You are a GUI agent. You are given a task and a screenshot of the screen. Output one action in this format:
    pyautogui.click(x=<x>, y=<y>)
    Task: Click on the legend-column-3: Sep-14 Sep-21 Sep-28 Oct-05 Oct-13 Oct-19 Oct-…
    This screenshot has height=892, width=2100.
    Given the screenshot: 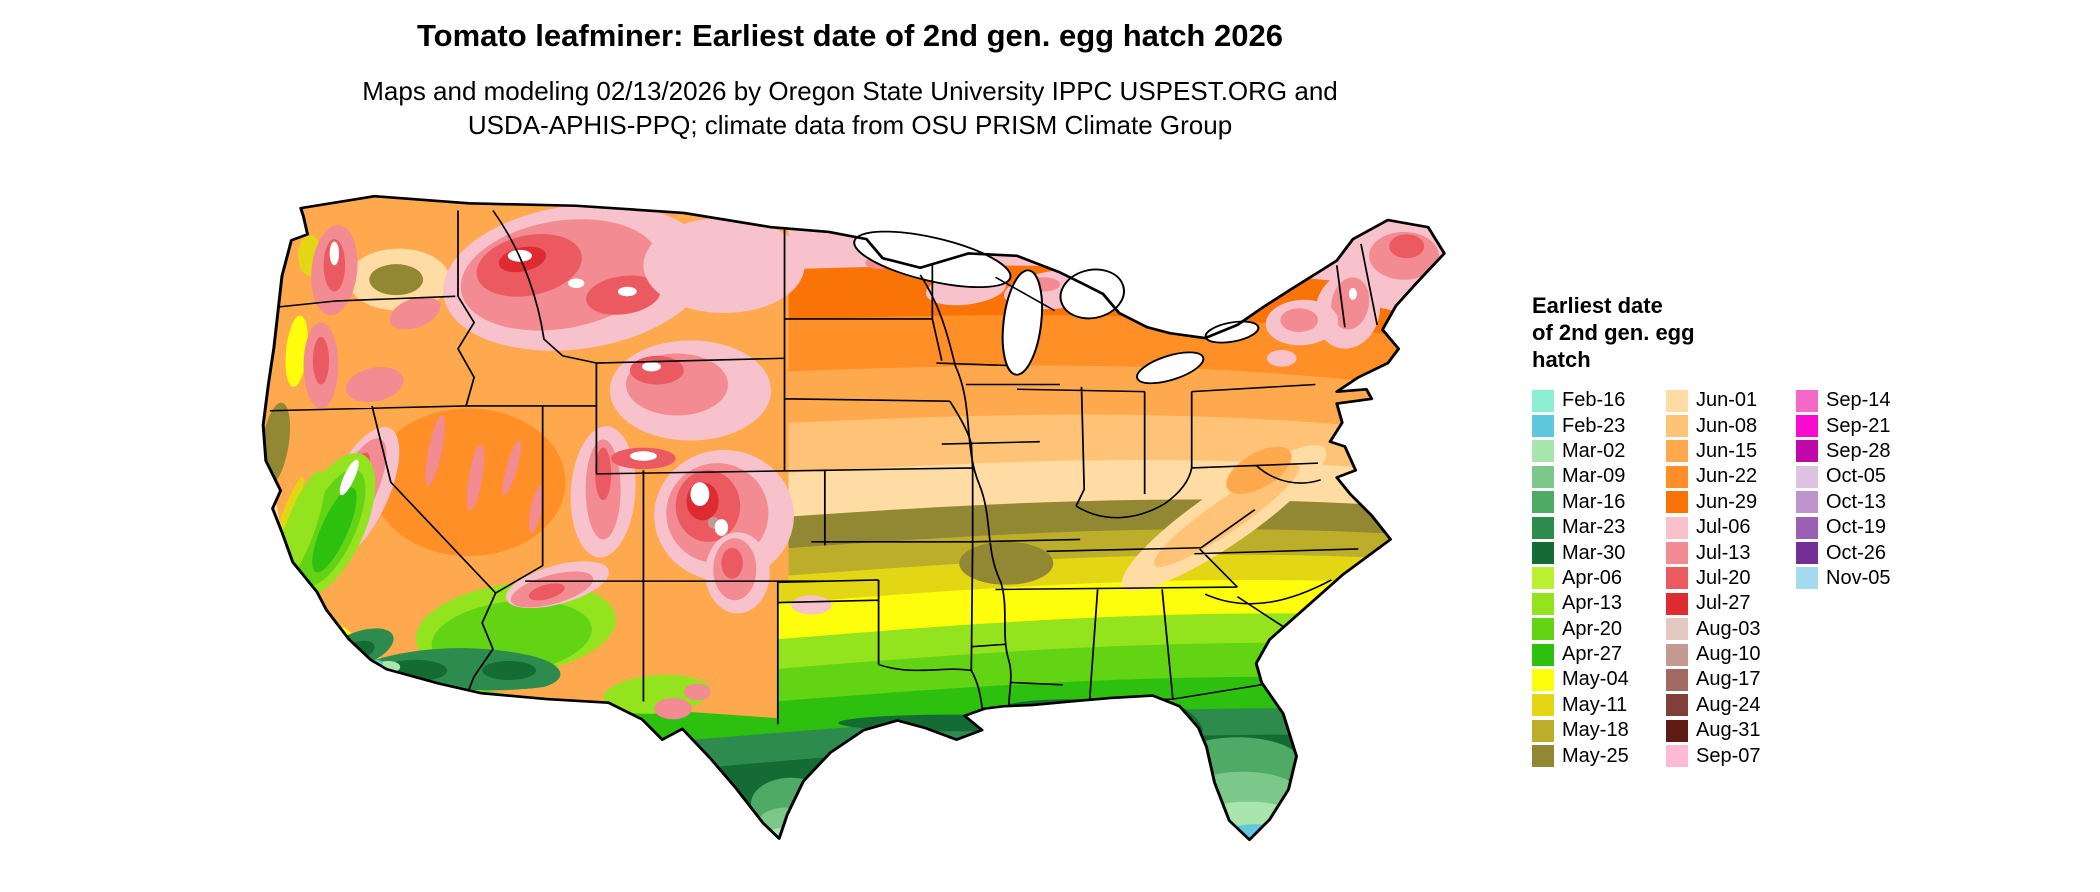 What is the action you would take?
    pyautogui.click(x=1843, y=489)
    